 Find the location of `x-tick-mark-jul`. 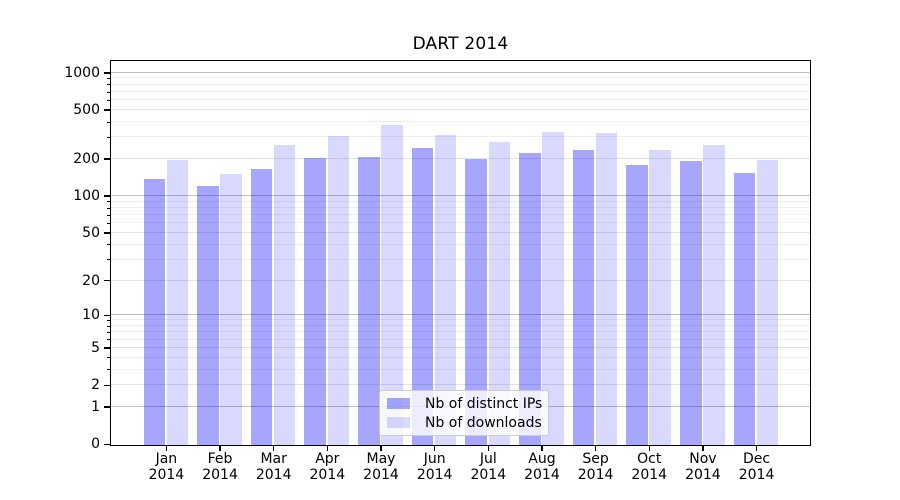

x-tick-mark-jul is located at coordinates (488, 448).